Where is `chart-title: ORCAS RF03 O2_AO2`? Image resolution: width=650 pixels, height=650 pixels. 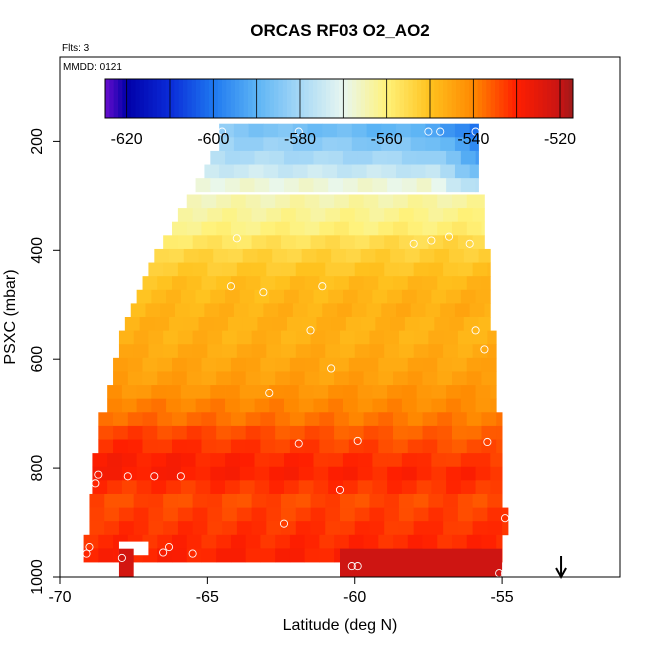 chart-title: ORCAS RF03 O2_AO2 is located at coordinates (340, 30).